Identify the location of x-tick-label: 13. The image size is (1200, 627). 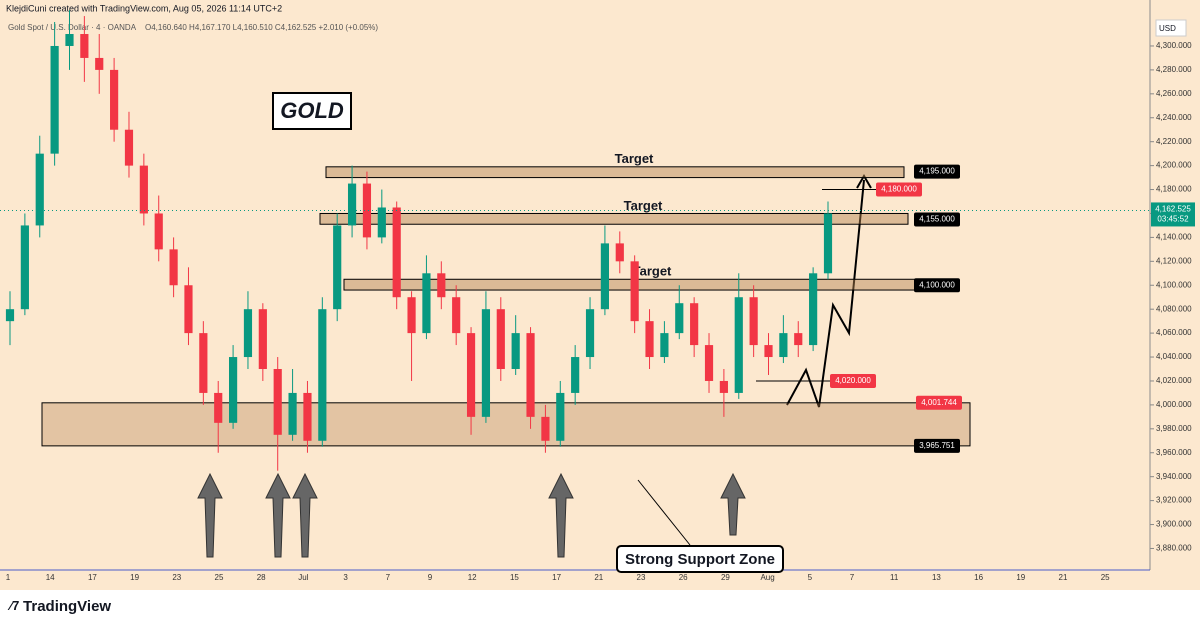
(936, 577).